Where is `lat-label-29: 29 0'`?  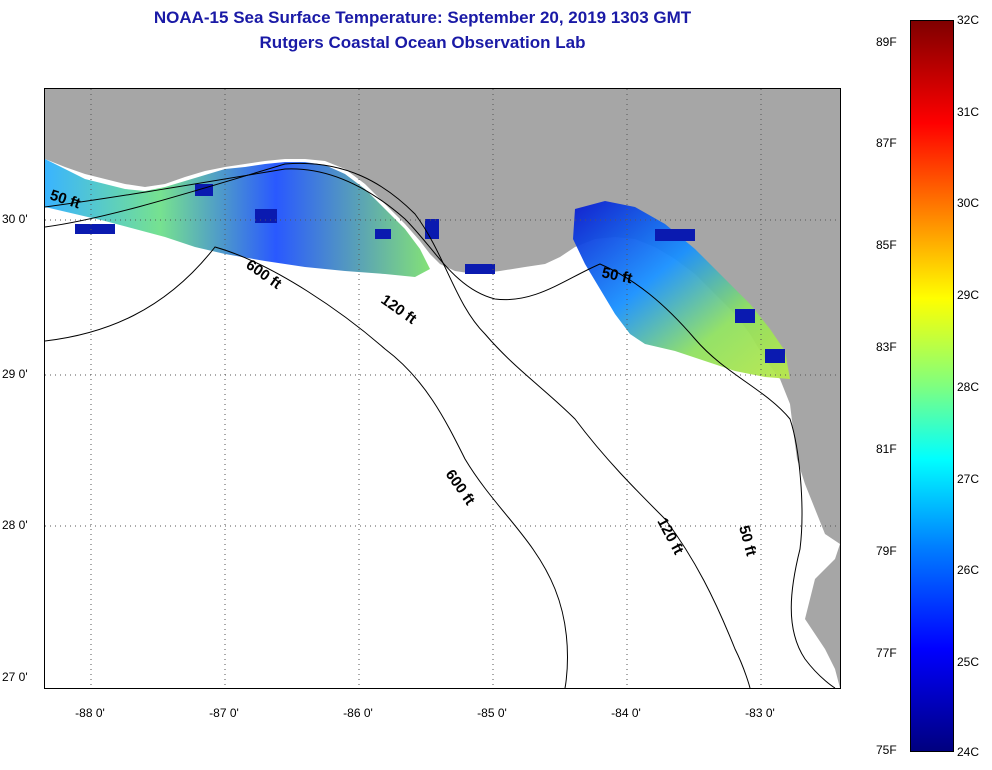 lat-label-29: 29 0' is located at coordinates (15, 374).